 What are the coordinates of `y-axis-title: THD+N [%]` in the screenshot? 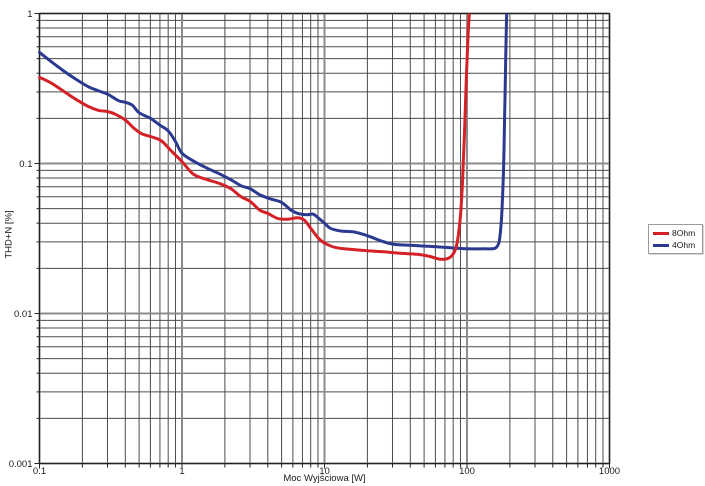 It's located at (9, 234).